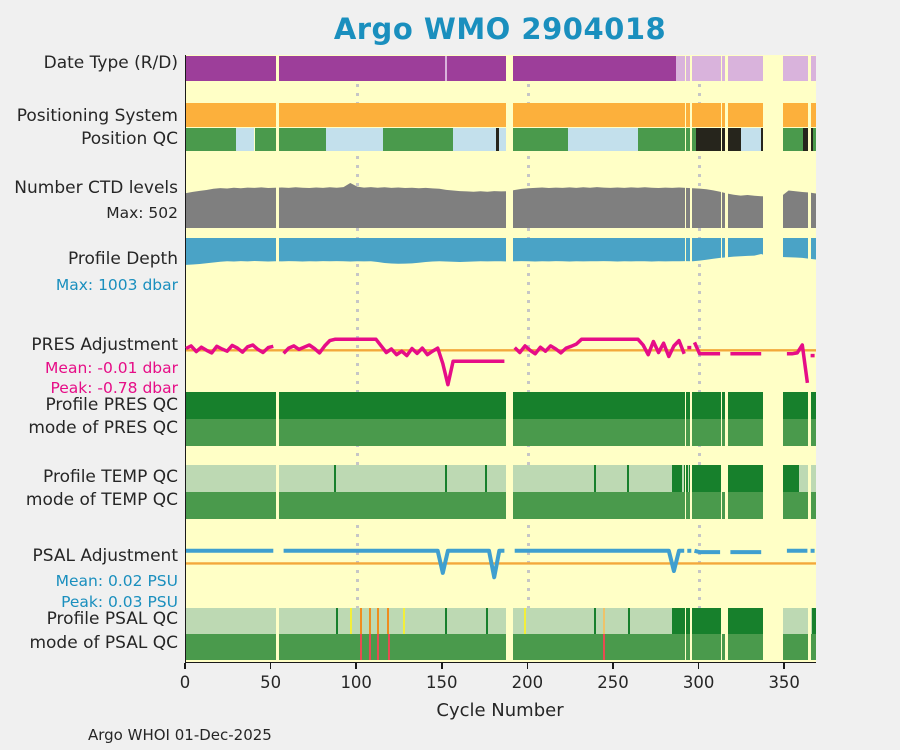 This screenshot has height=750, width=900. I want to click on x-tick-label: 100, so click(356, 682).